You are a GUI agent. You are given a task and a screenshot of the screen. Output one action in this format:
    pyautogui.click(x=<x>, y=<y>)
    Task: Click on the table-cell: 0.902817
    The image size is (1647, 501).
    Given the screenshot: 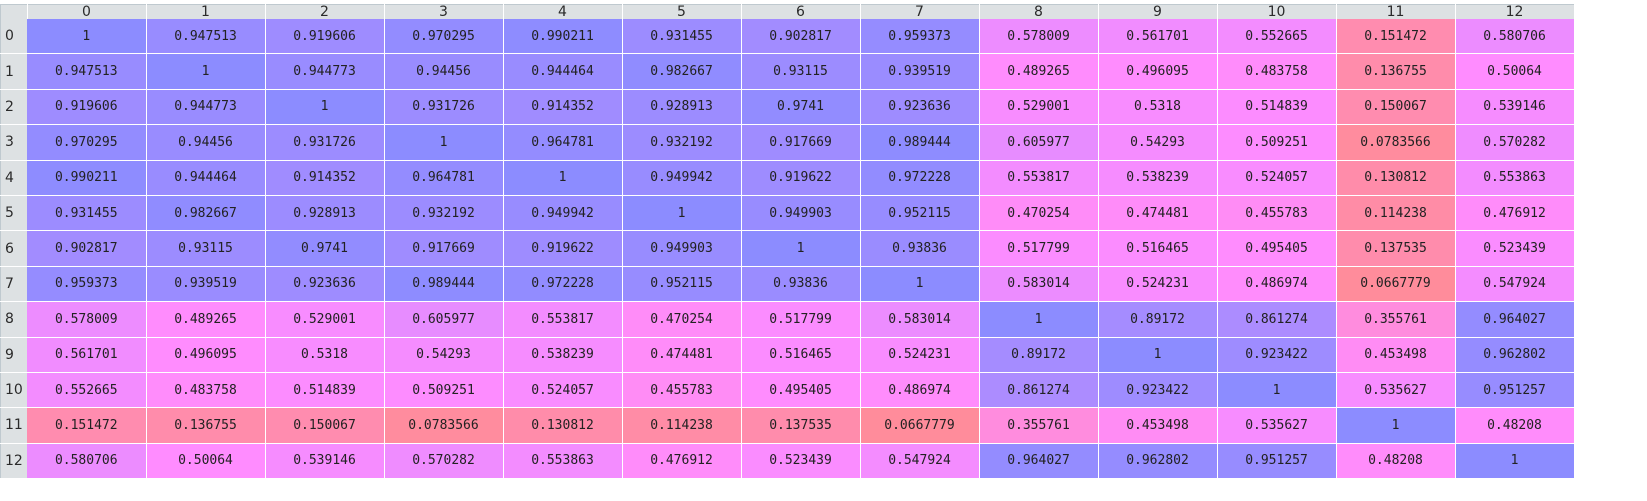 What is the action you would take?
    pyautogui.click(x=87, y=248)
    